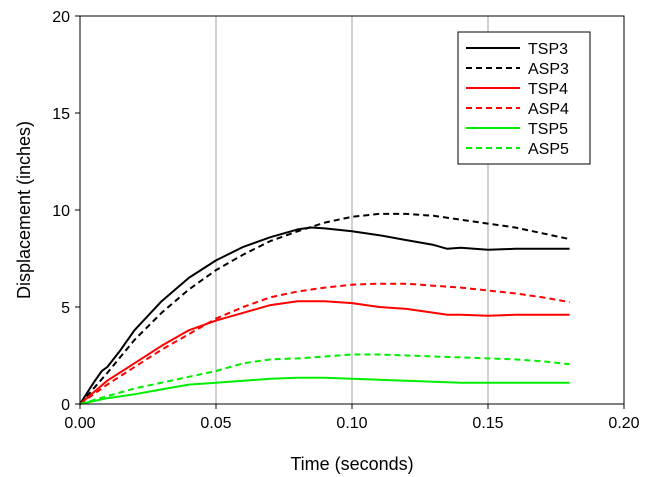 The width and height of the screenshot is (656, 477). Describe the element at coordinates (548, 149) in the screenshot. I see `legend-label-asp5: ASP5` at that location.